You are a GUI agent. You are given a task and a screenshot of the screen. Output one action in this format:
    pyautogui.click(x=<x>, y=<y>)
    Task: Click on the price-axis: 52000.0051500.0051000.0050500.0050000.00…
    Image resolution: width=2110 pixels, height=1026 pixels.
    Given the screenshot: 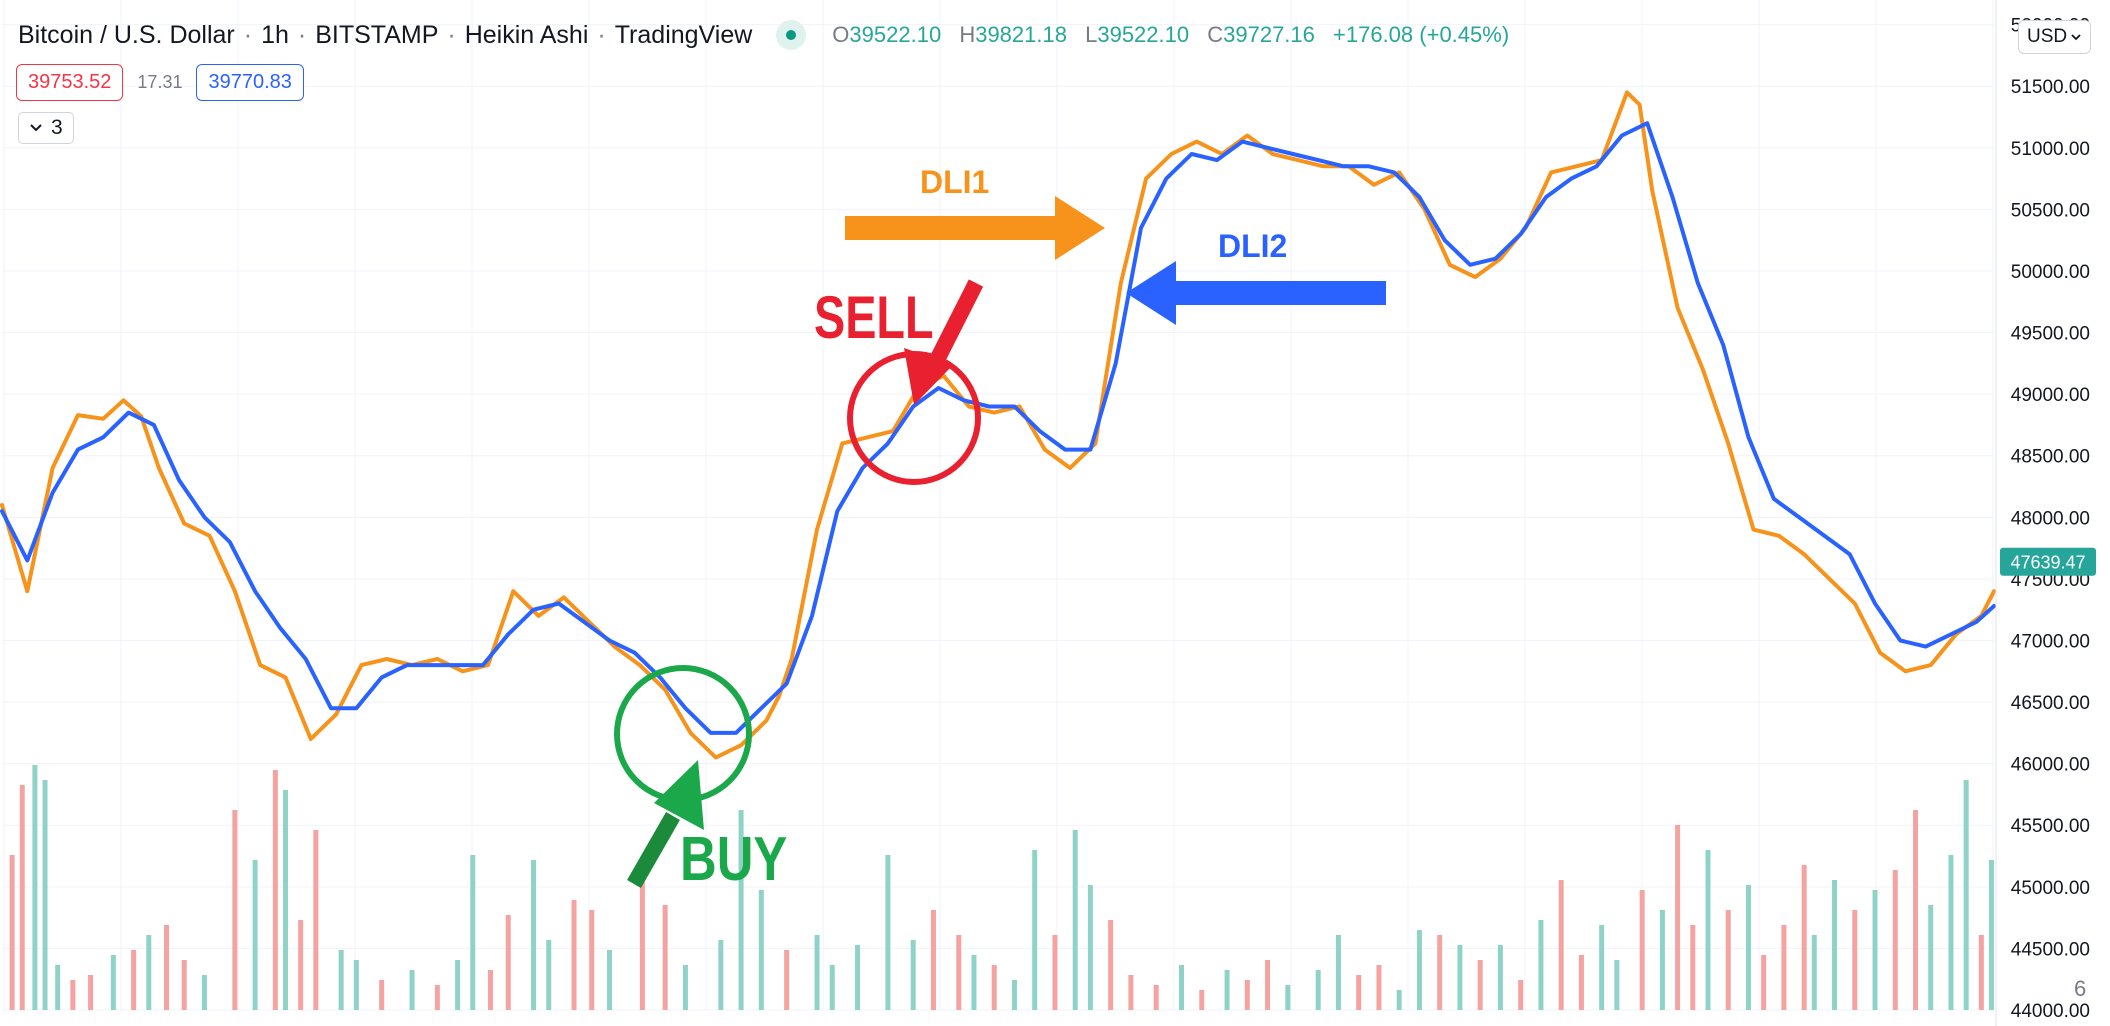 What is the action you would take?
    pyautogui.click(x=2052, y=513)
    